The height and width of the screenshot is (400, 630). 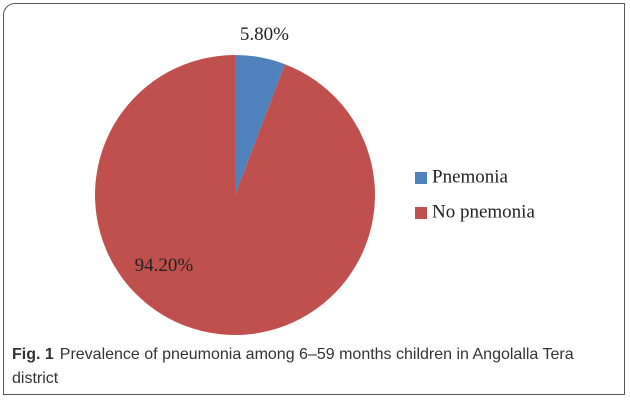 What do you see at coordinates (483, 211) in the screenshot?
I see `legend-label: No pnemonia` at bounding box center [483, 211].